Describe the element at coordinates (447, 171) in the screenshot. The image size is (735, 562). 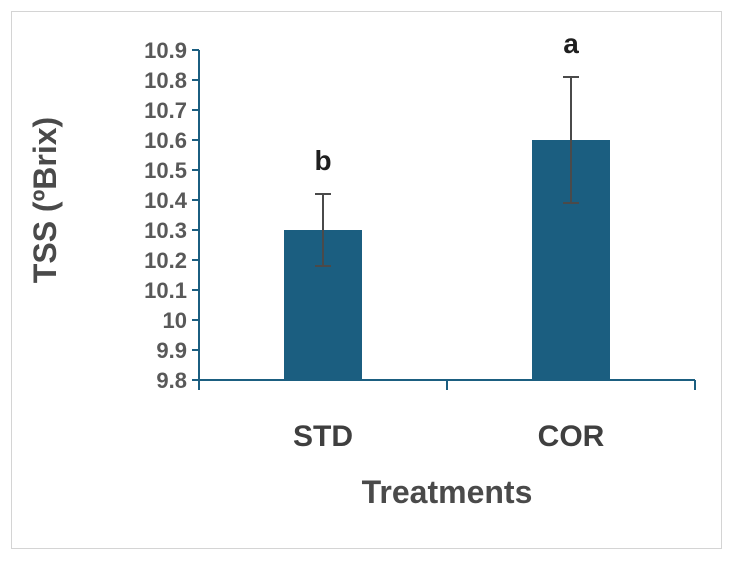
I see `error-bars` at that location.